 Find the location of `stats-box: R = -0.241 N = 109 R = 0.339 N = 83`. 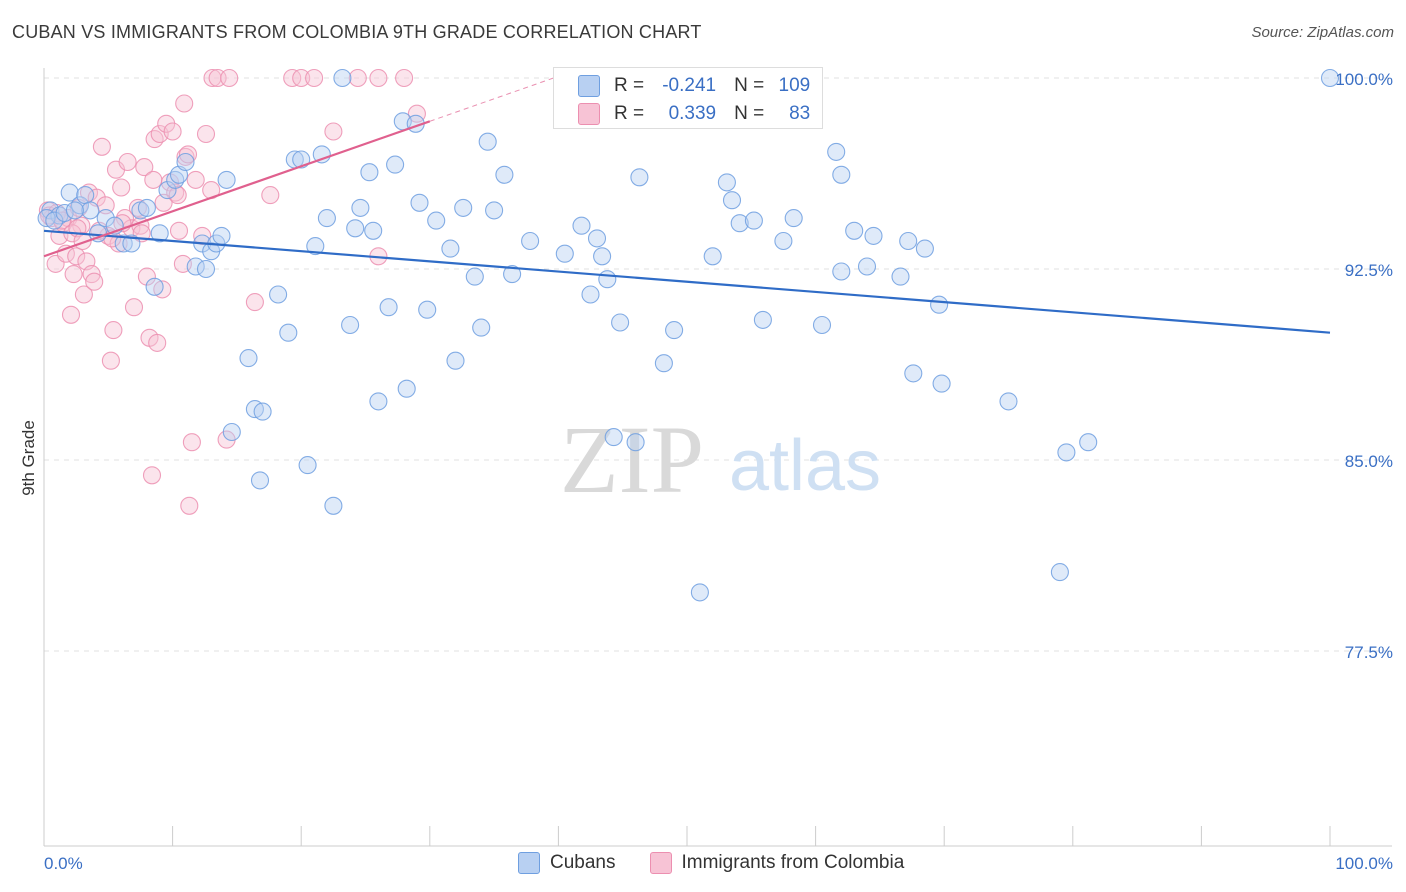

stats-box: R = -0.241 N = 109 R = 0.339 N = 83 is located at coordinates (688, 98).